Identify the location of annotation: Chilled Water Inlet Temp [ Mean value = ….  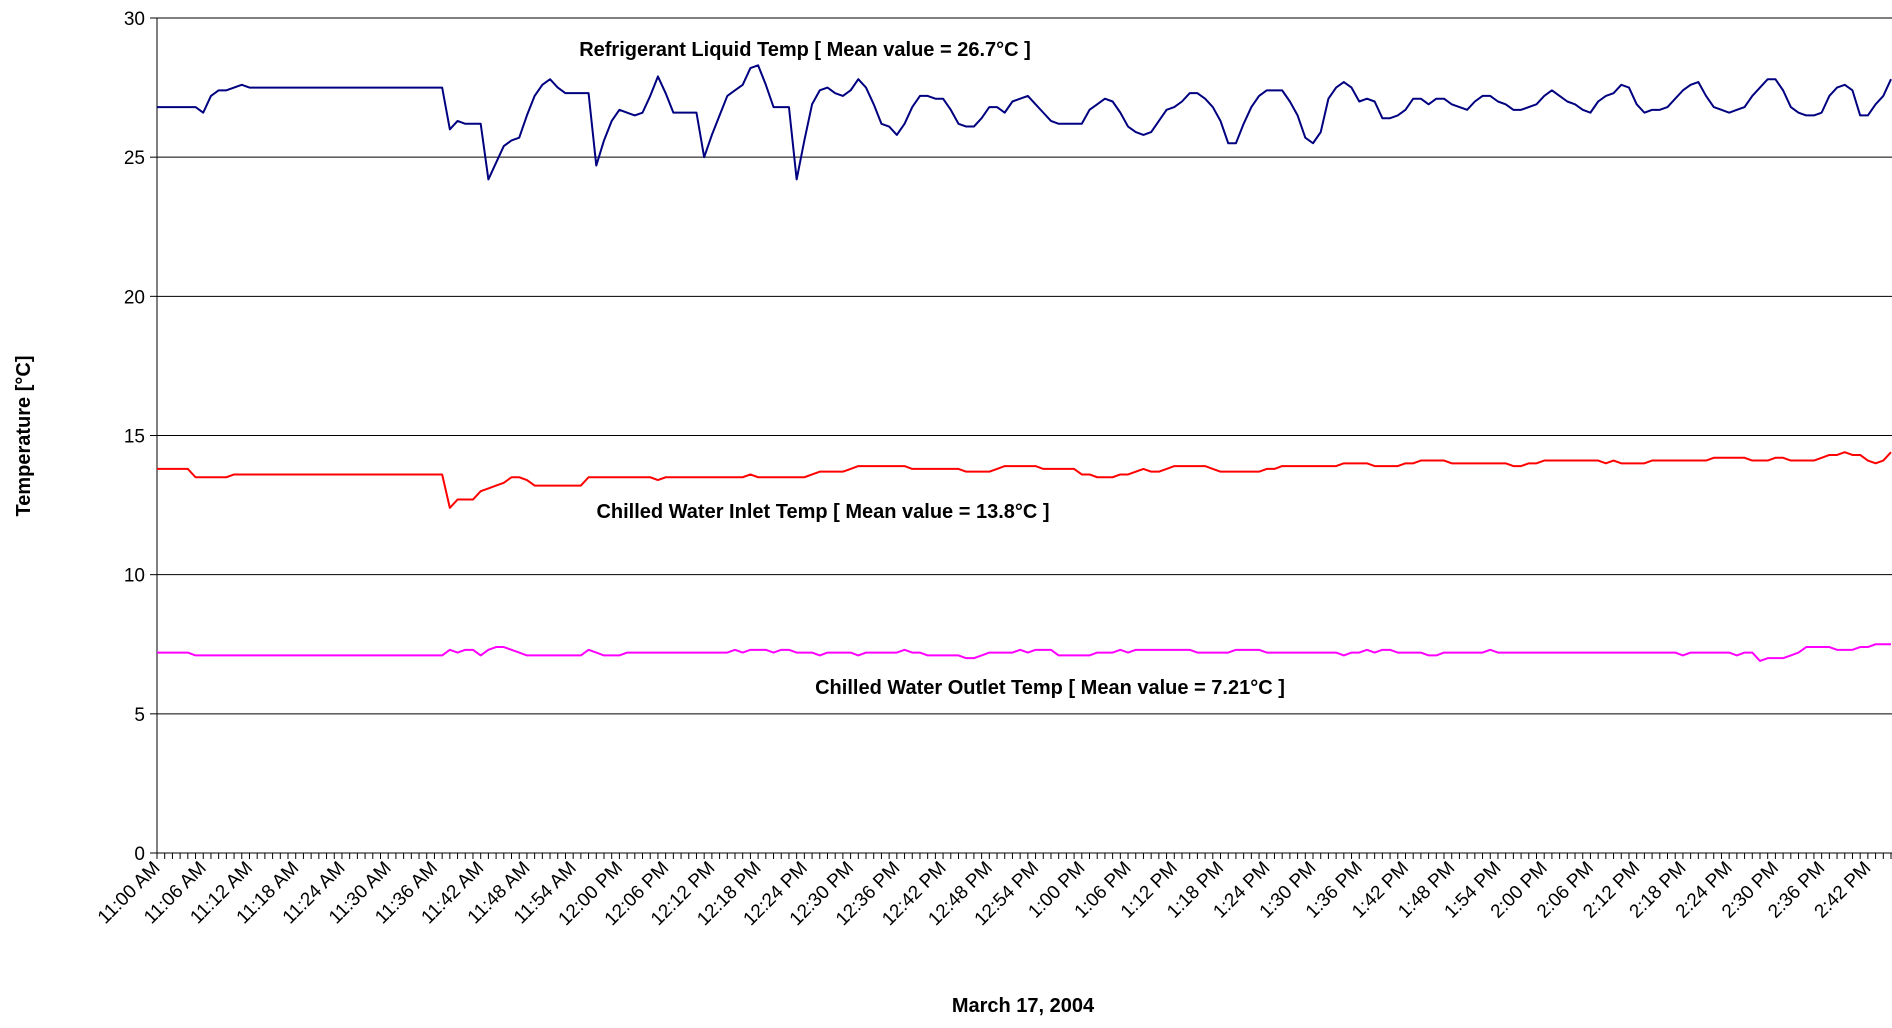
(822, 512).